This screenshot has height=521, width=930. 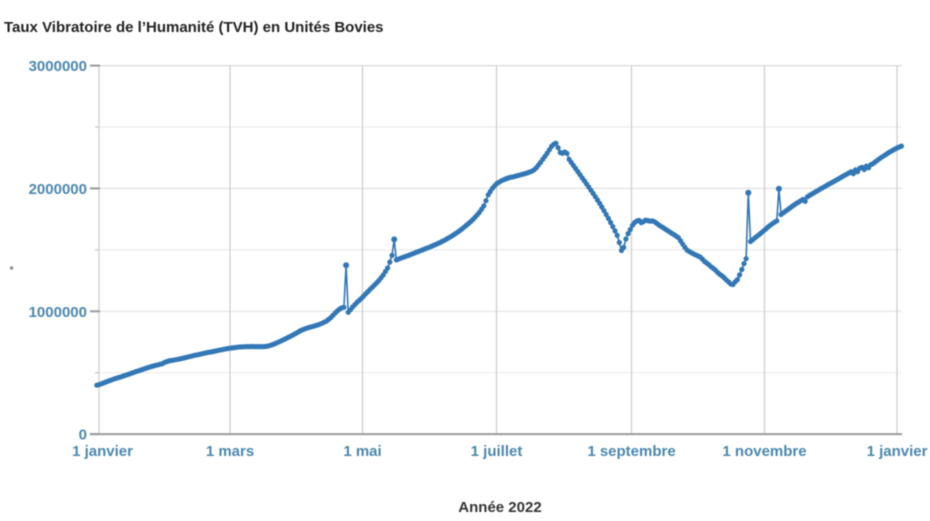 I want to click on svg-text: 1 mars, so click(x=230, y=451).